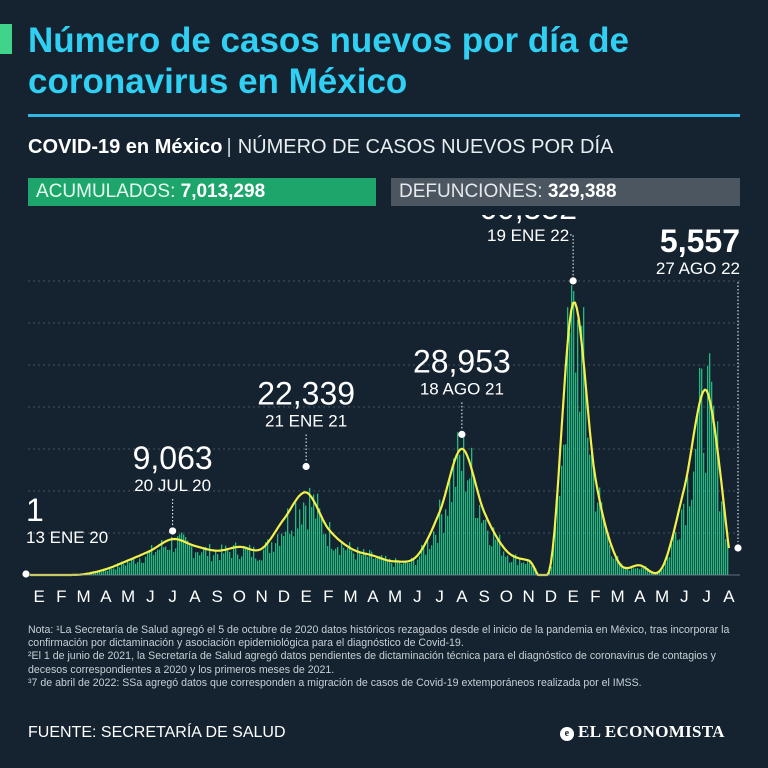 The image size is (768, 768). Describe the element at coordinates (618, 596) in the screenshot. I see `x-tick-label: M` at that location.